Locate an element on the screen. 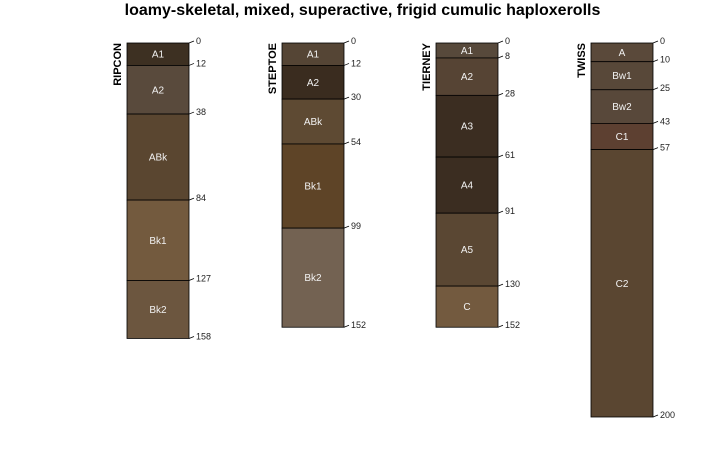 The image size is (725, 450). depth-label-tierney-61: 61 is located at coordinates (510, 155).